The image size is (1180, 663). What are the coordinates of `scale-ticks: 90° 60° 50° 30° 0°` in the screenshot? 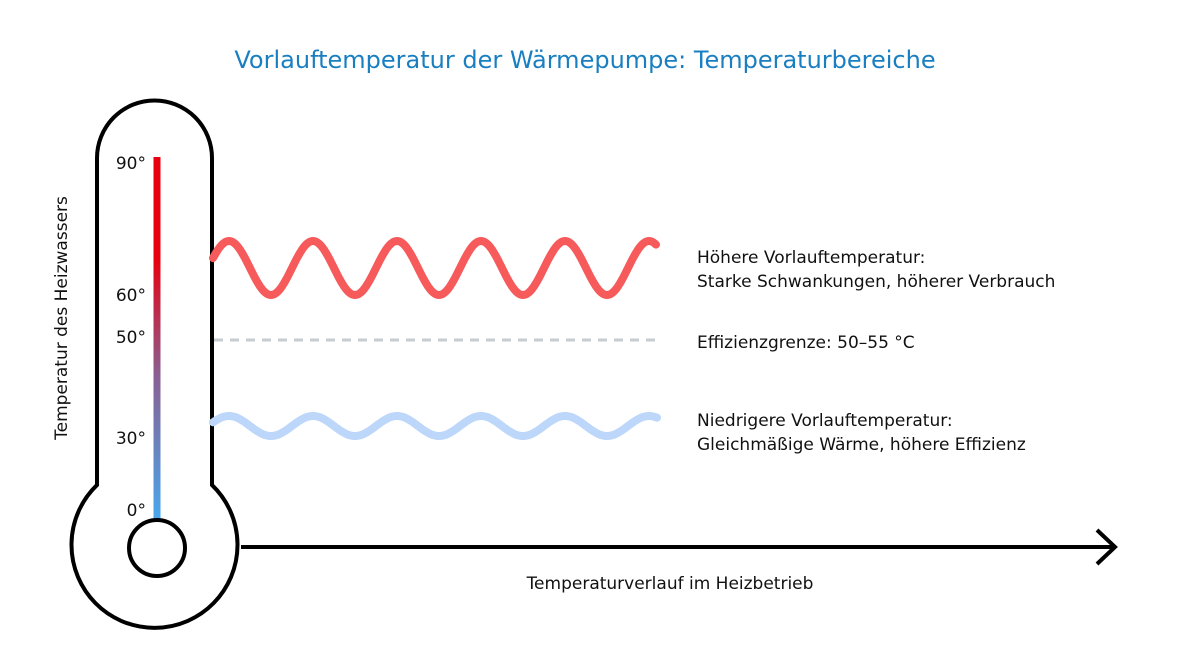 It's located at (131, 337).